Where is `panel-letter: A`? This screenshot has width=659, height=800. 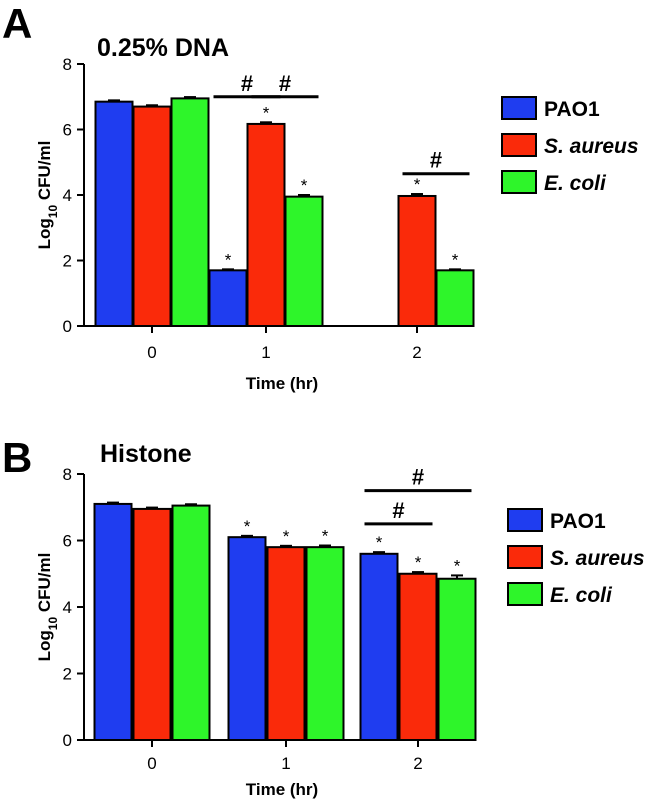
panel-letter: A is located at coordinates (17, 23).